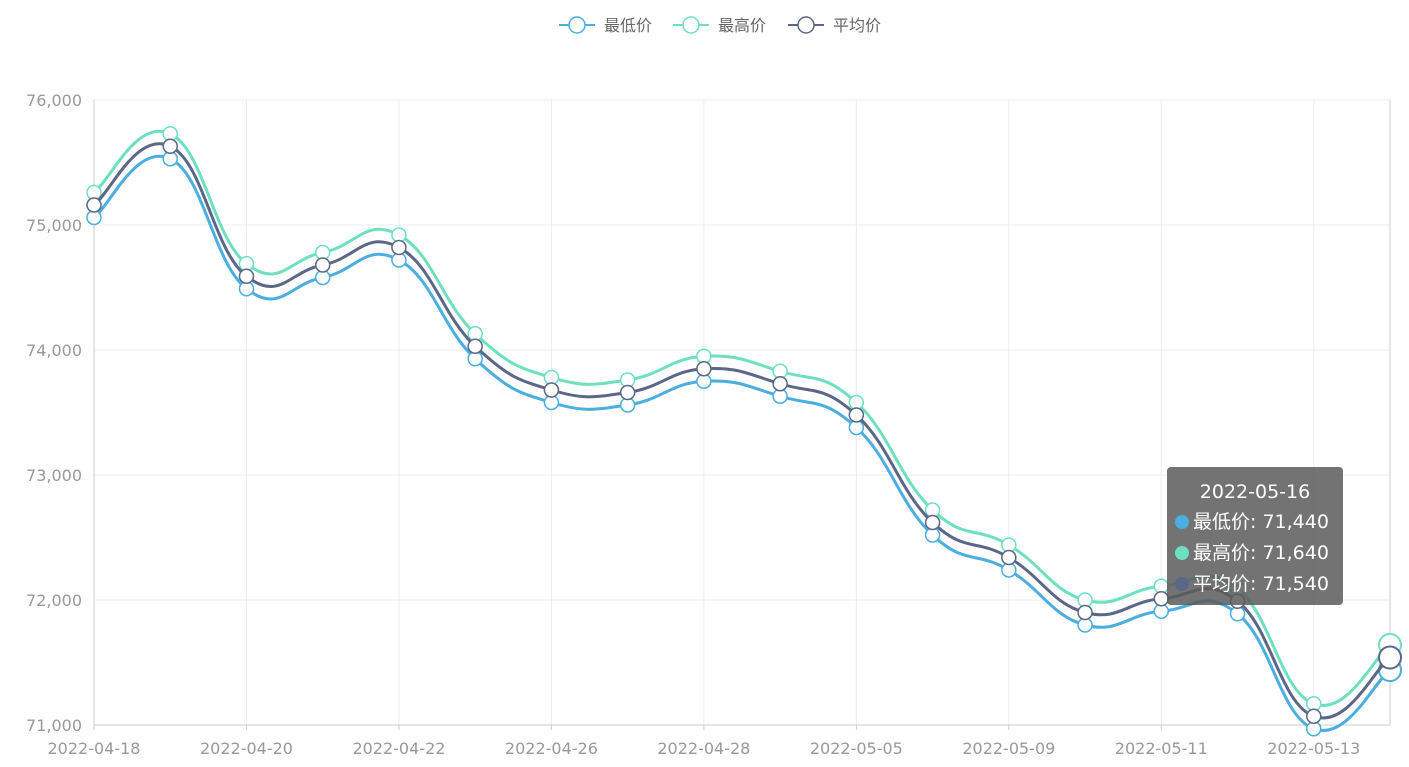 Image resolution: width=1409 pixels, height=767 pixels. I want to click on tooltip-dot-low, so click(1182, 522).